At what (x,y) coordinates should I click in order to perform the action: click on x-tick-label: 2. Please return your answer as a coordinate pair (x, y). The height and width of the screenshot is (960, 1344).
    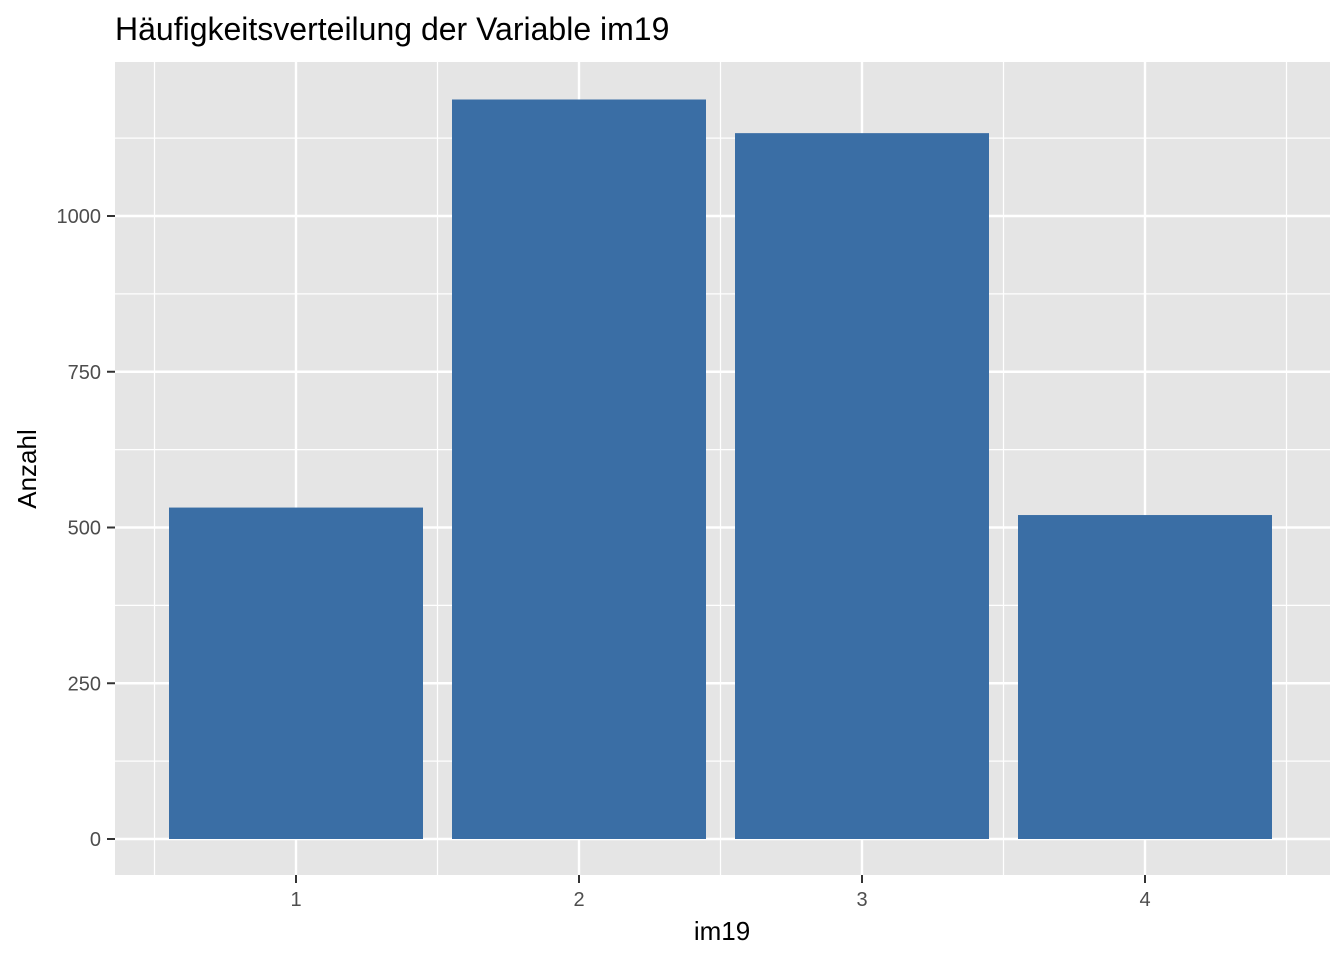
    Looking at the image, I should click on (578, 900).